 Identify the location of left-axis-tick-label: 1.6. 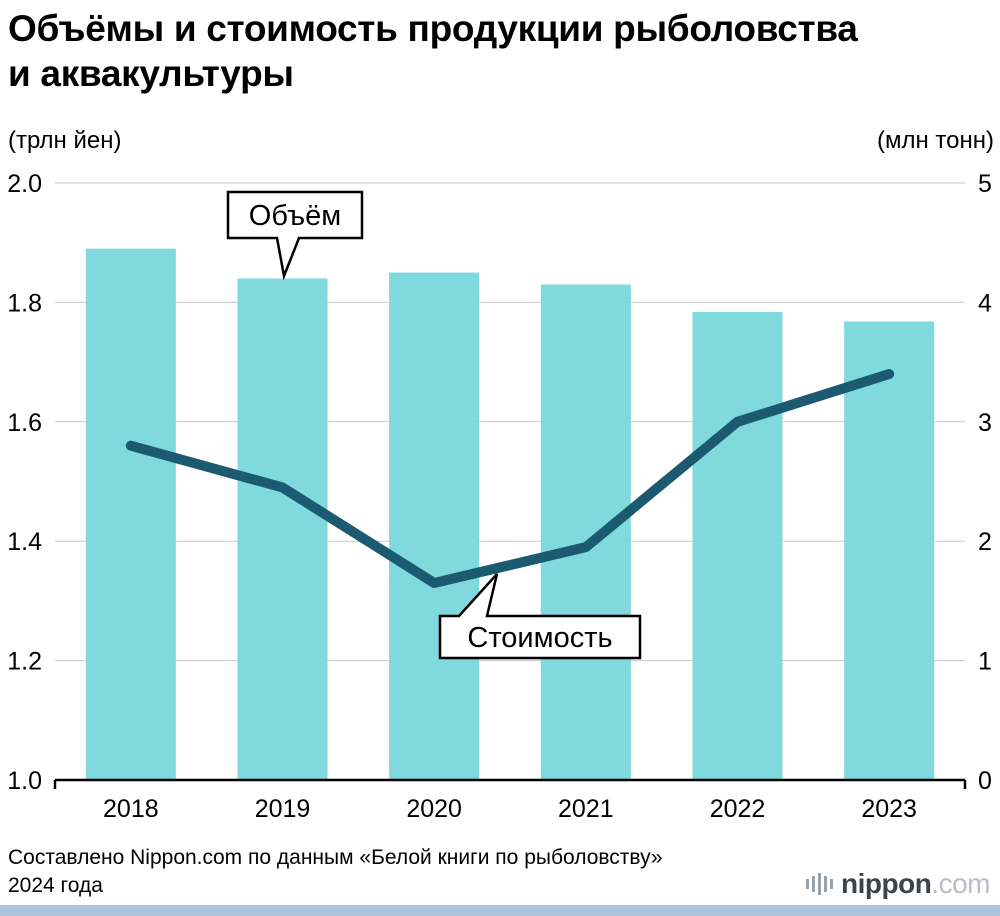
(24, 423).